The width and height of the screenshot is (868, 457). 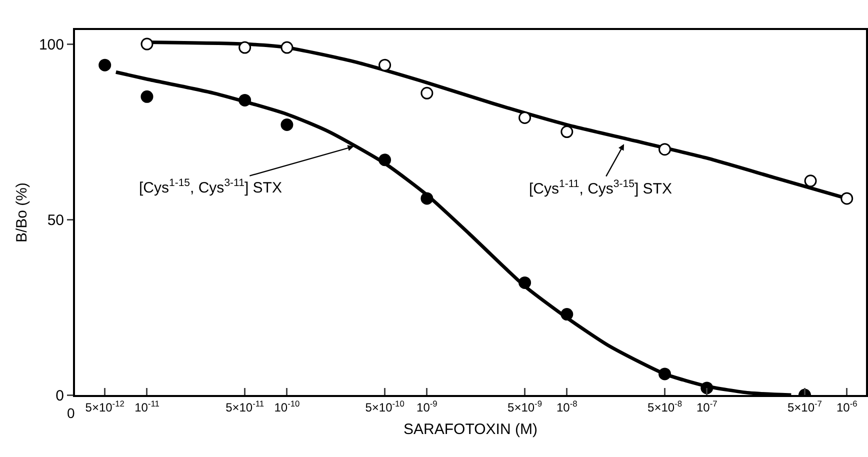 What do you see at coordinates (600, 188) in the screenshot?
I see `annotation: [Cys$^{1-11}$, Cys$^{3-15}$] STX` at bounding box center [600, 188].